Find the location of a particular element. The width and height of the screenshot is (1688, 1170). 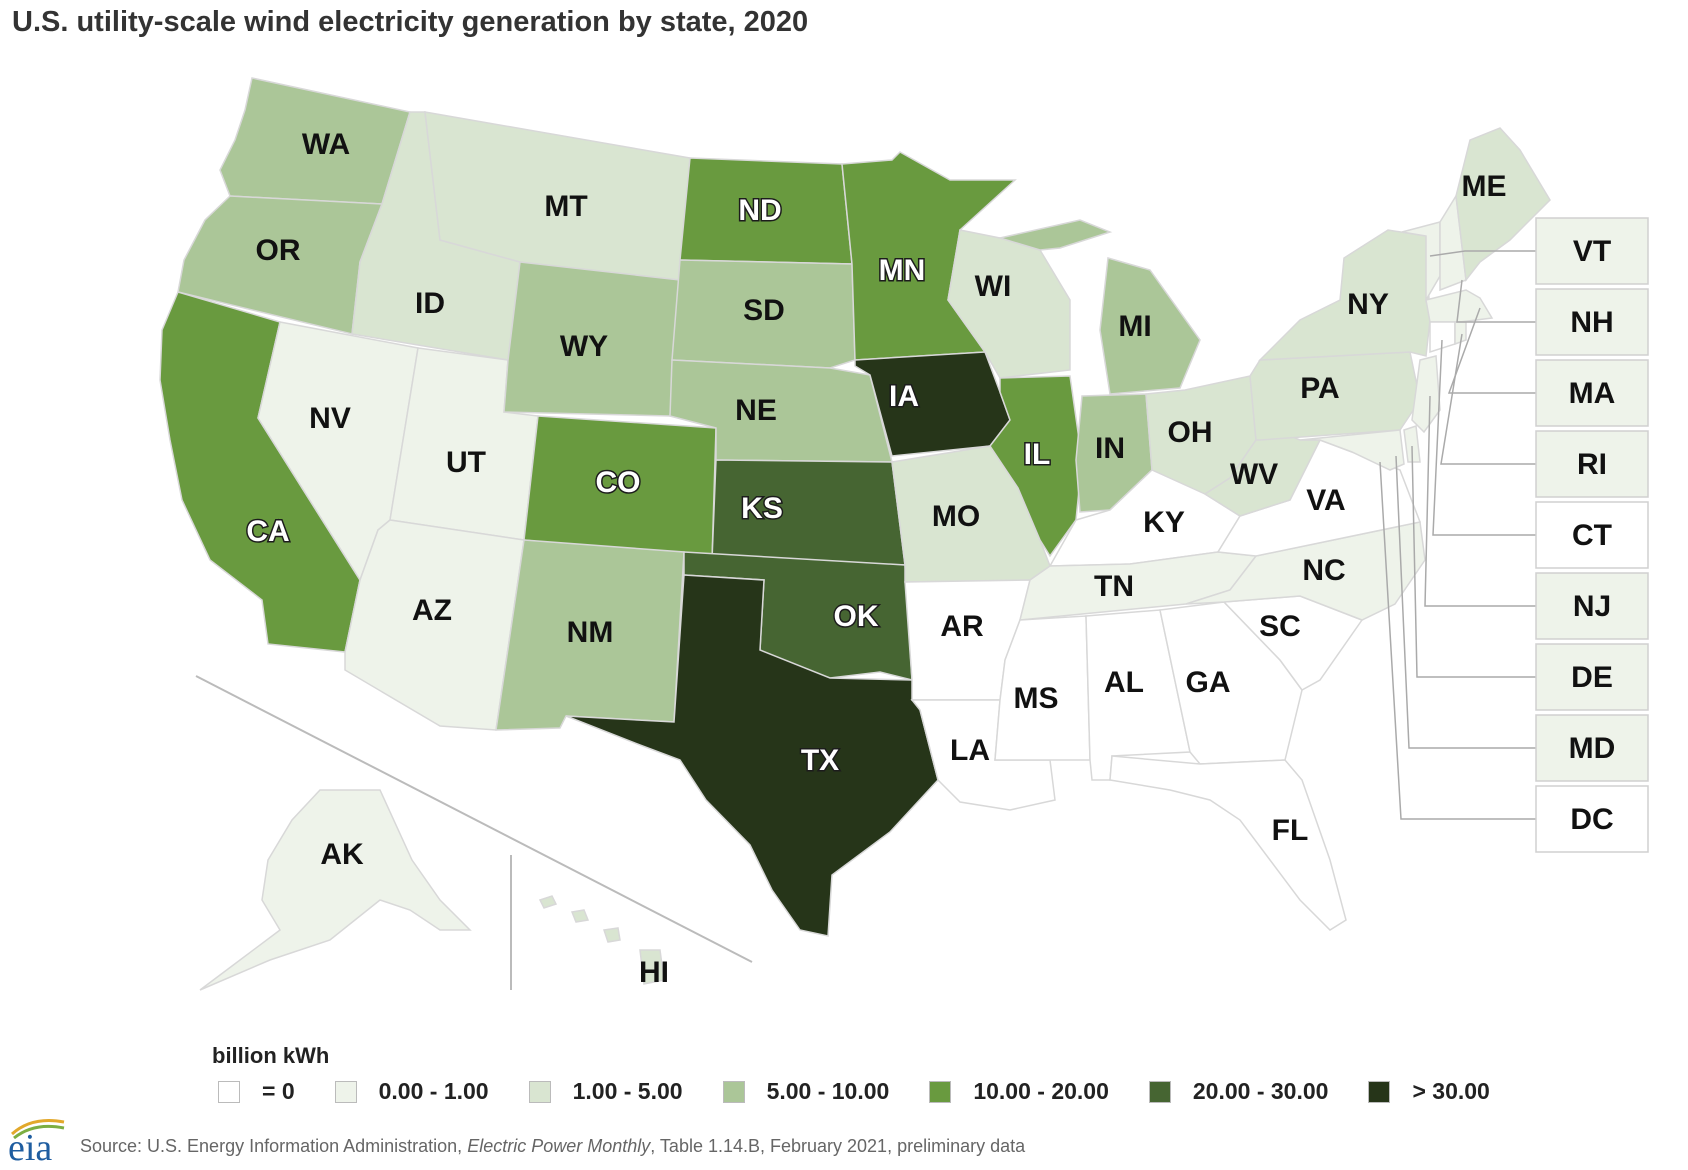

callout-box-ma is located at coordinates (1592, 393).